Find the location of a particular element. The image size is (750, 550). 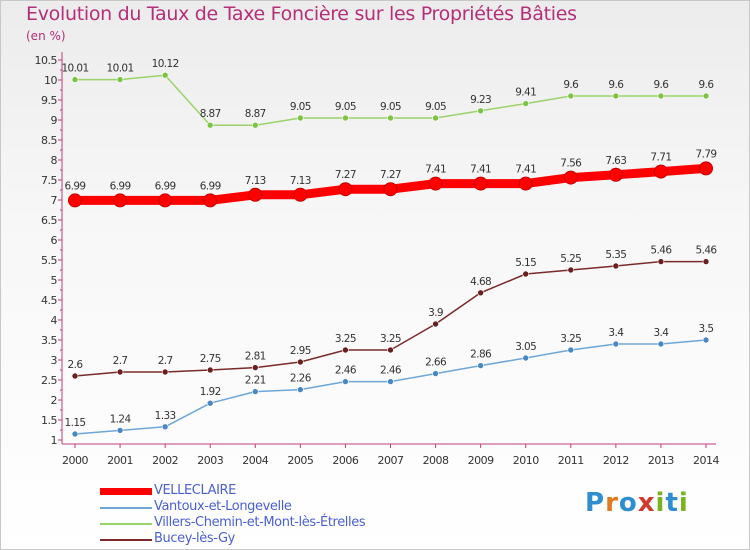

data-label-bucey-l-s-gy: 5.25 is located at coordinates (570, 259).